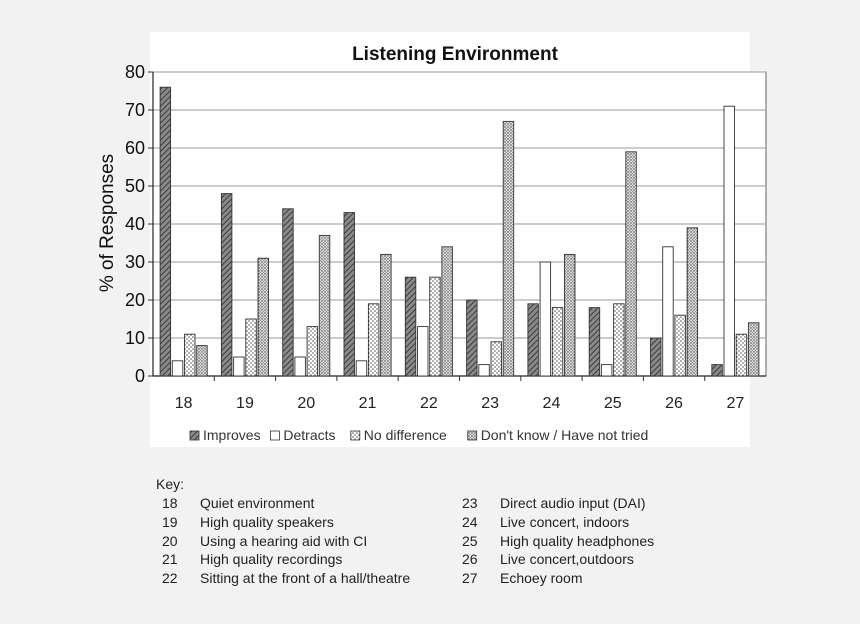 This screenshot has width=860, height=624. Describe the element at coordinates (135, 262) in the screenshot. I see `y-tick-label: 30` at that location.